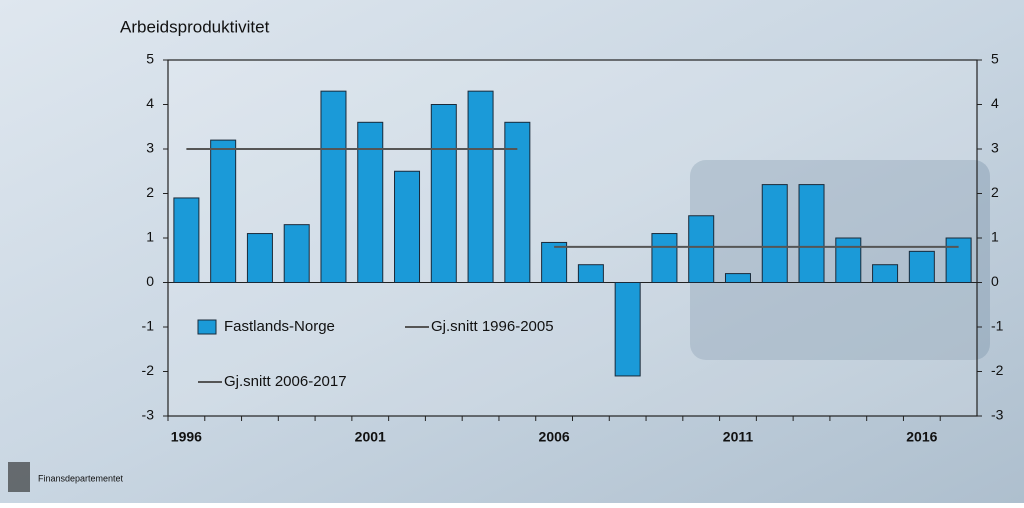 This screenshot has width=1024, height=508. I want to click on x-tick-label: 2006, so click(554, 437).